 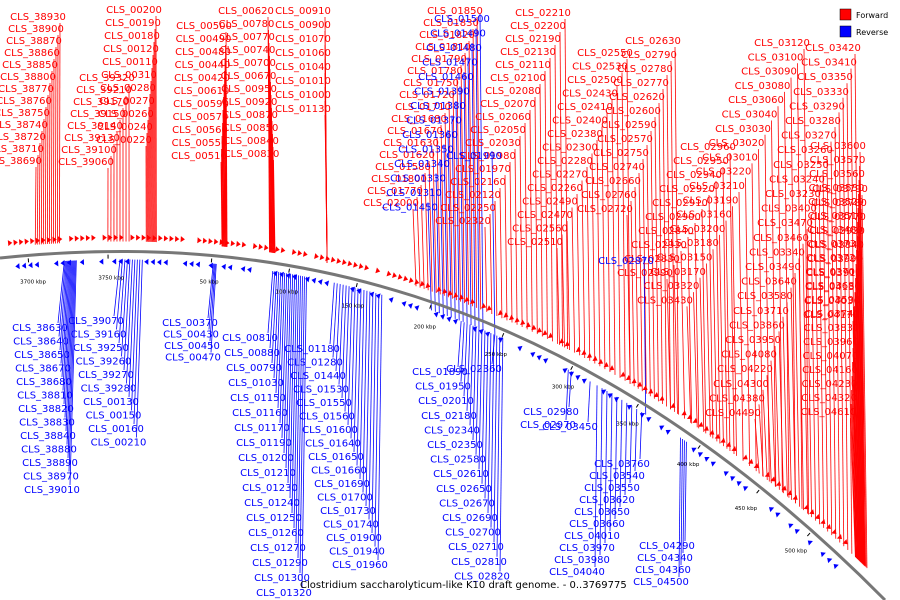 What do you see at coordinates (789, 209) in the screenshot?
I see `forward-gene-label: CLS_03400` at bounding box center [789, 209].